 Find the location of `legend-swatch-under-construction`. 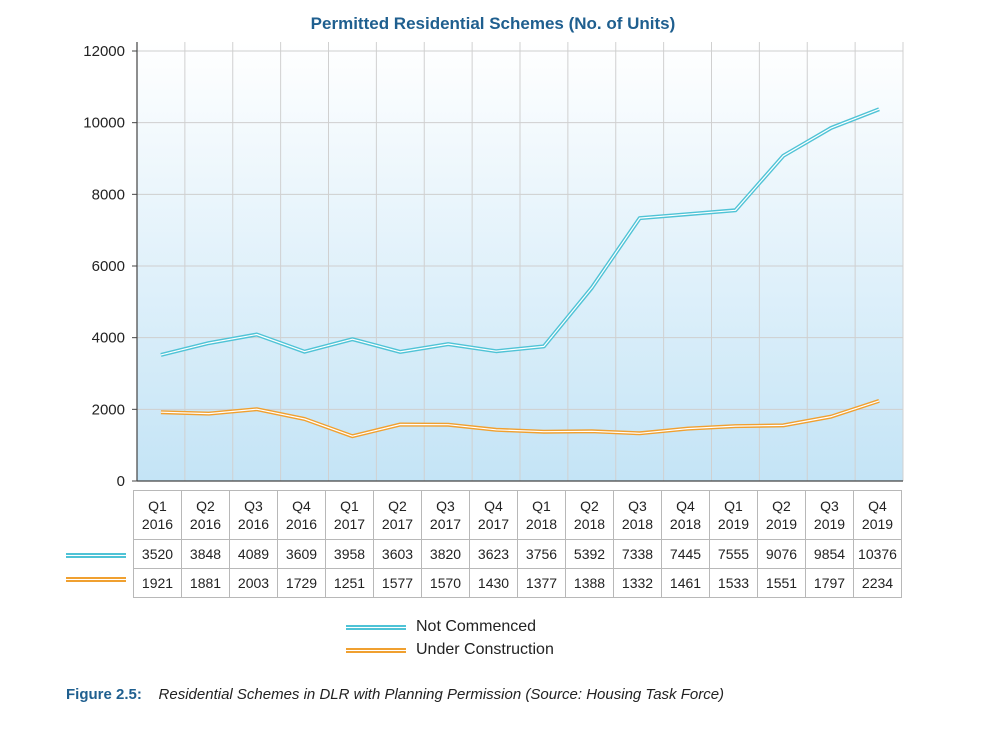

legend-swatch-under-construction is located at coordinates (376, 650).